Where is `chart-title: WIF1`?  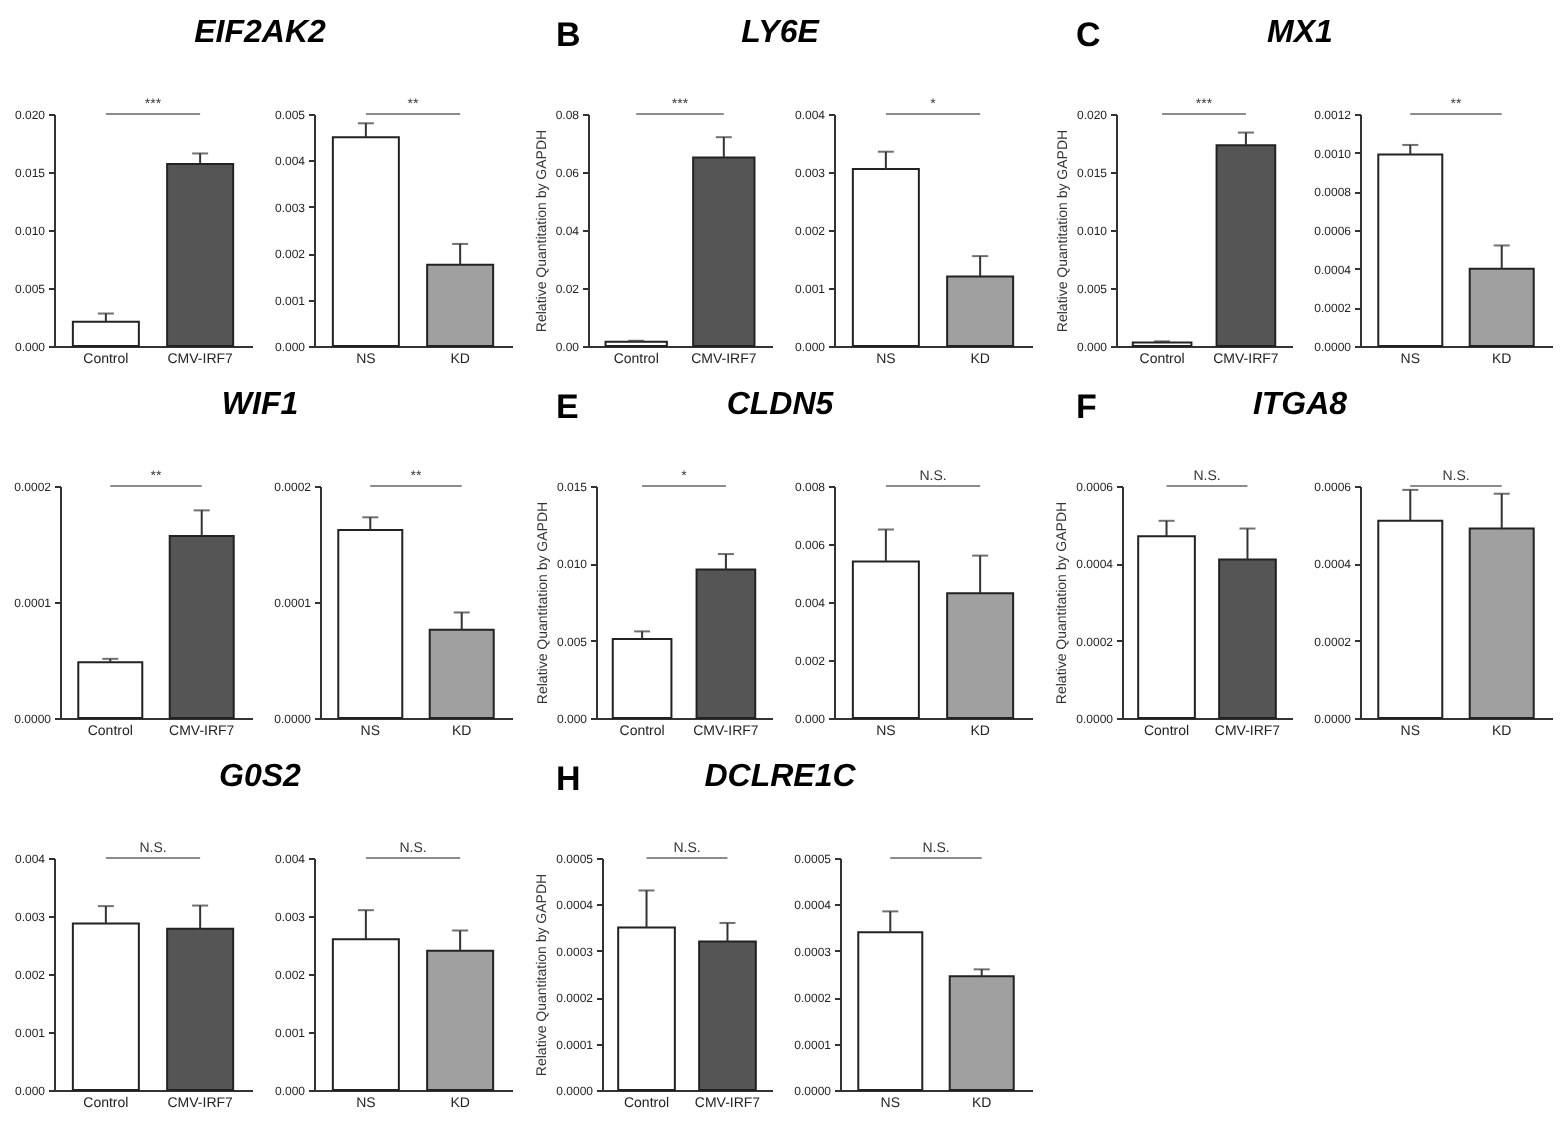
chart-title: WIF1 is located at coordinates (260, 406).